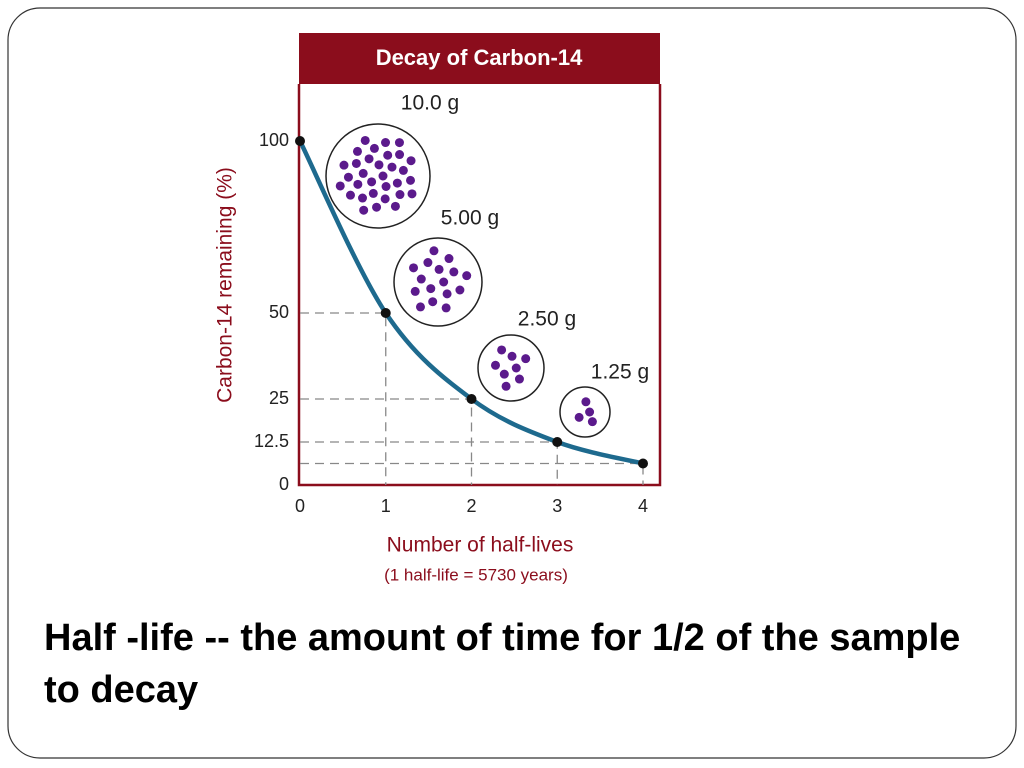 This screenshot has width=1024, height=768. What do you see at coordinates (271, 441) in the screenshot?
I see `y-tick-label: 12.5` at bounding box center [271, 441].